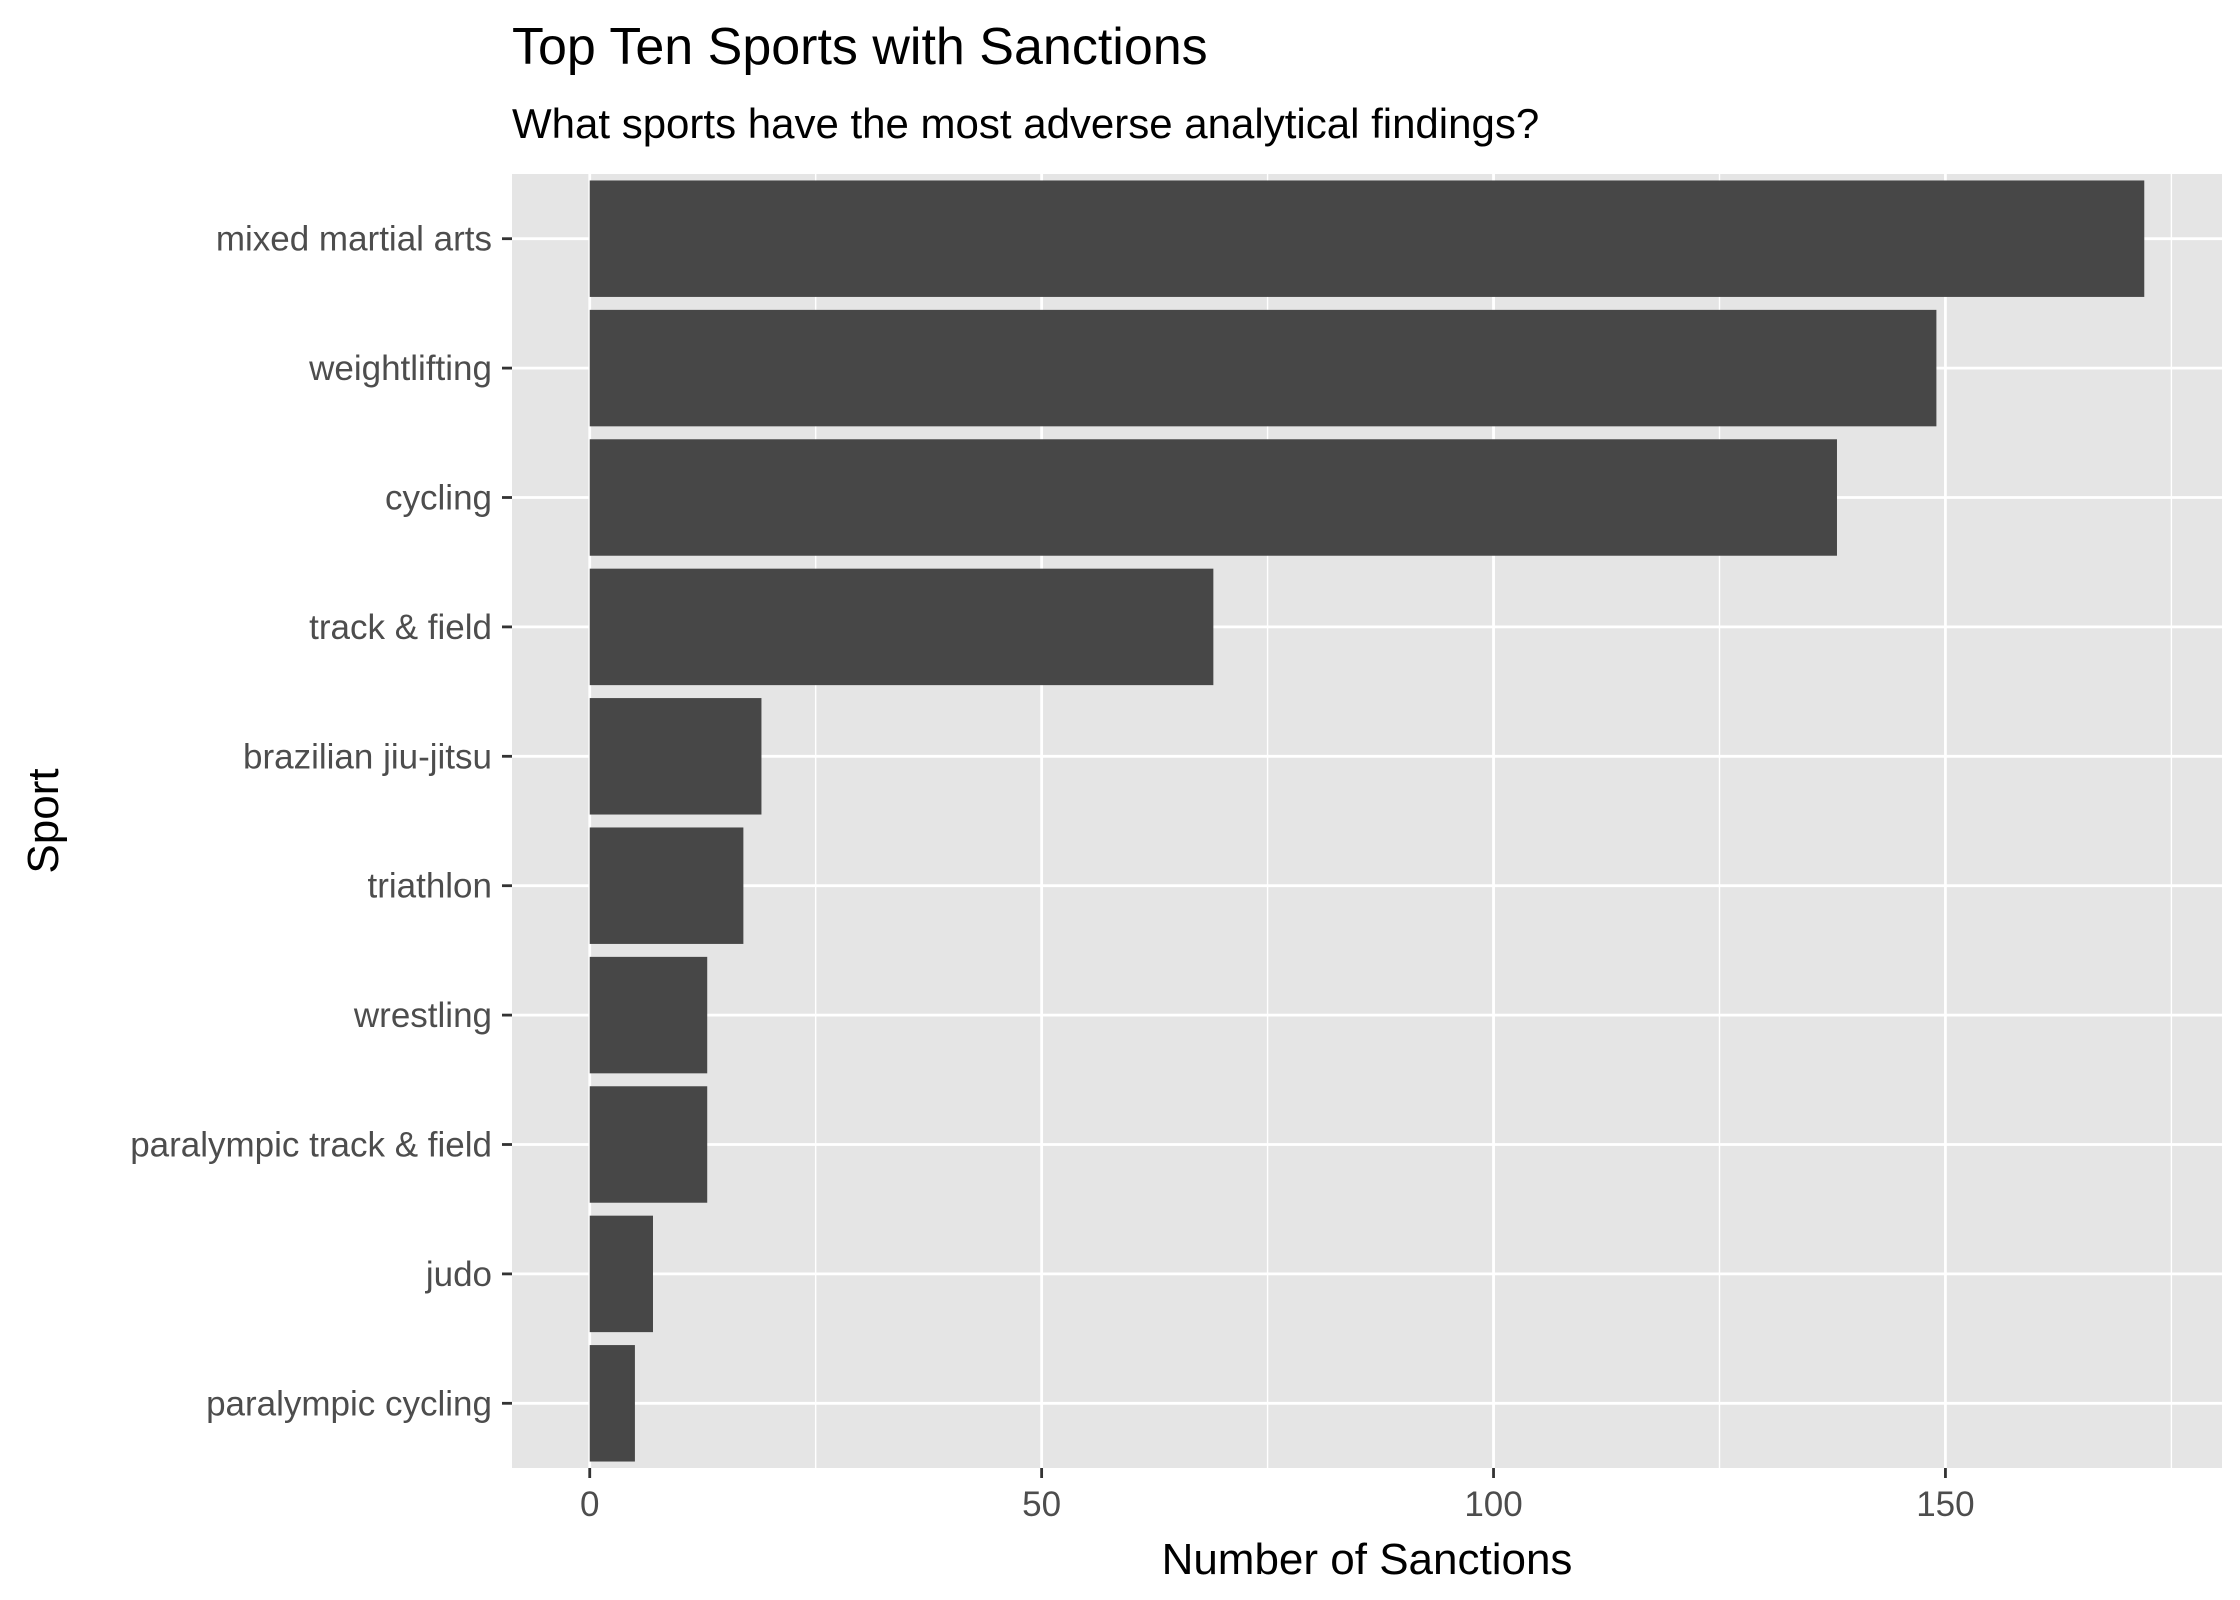 The width and height of the screenshot is (2240, 1600). I want to click on x-axis: 0 50 100 150, so click(1277, 1496).